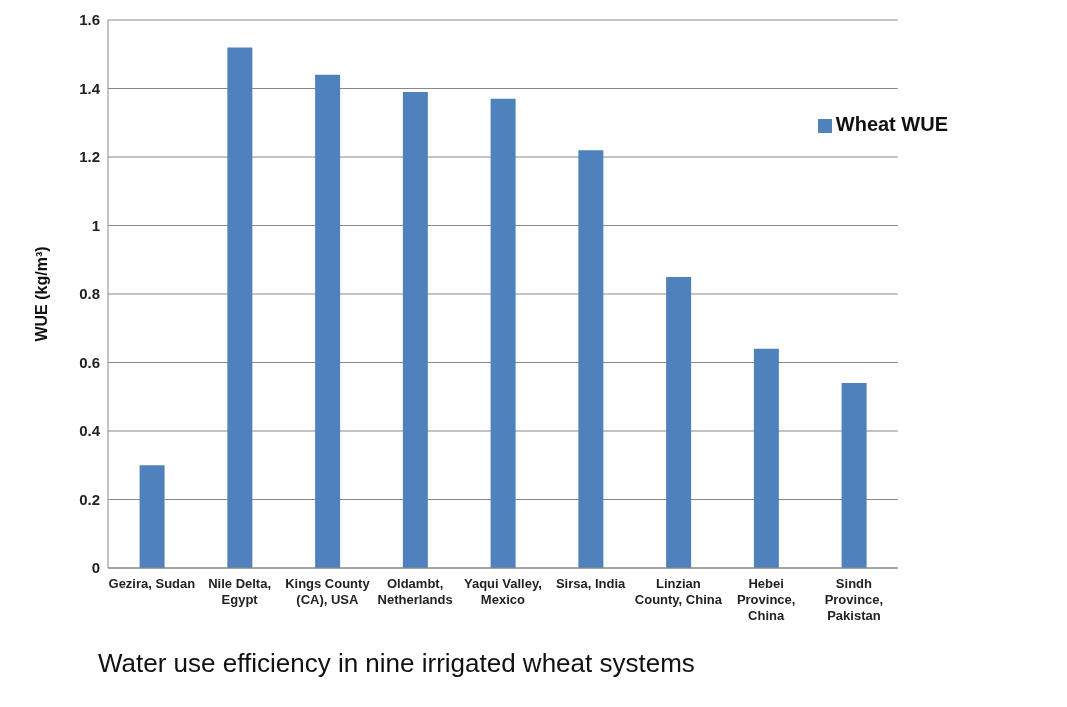  What do you see at coordinates (89, 294) in the screenshot?
I see `y-tick-label: 0.8` at bounding box center [89, 294].